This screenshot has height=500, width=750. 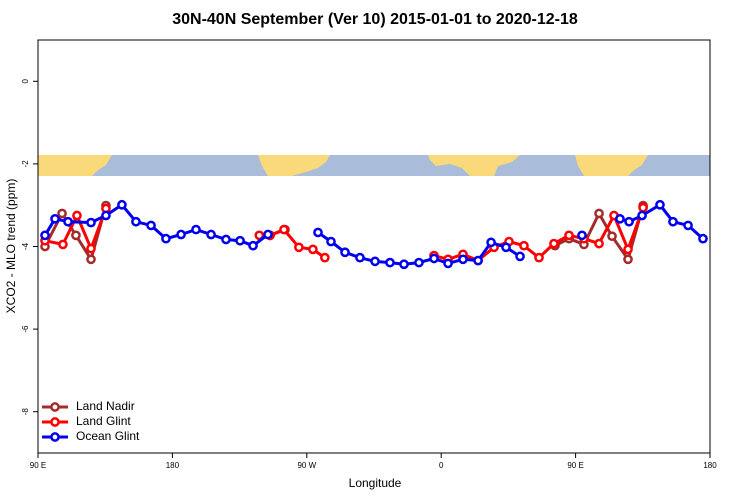 What do you see at coordinates (374, 165) in the screenshot?
I see `map-strip` at bounding box center [374, 165].